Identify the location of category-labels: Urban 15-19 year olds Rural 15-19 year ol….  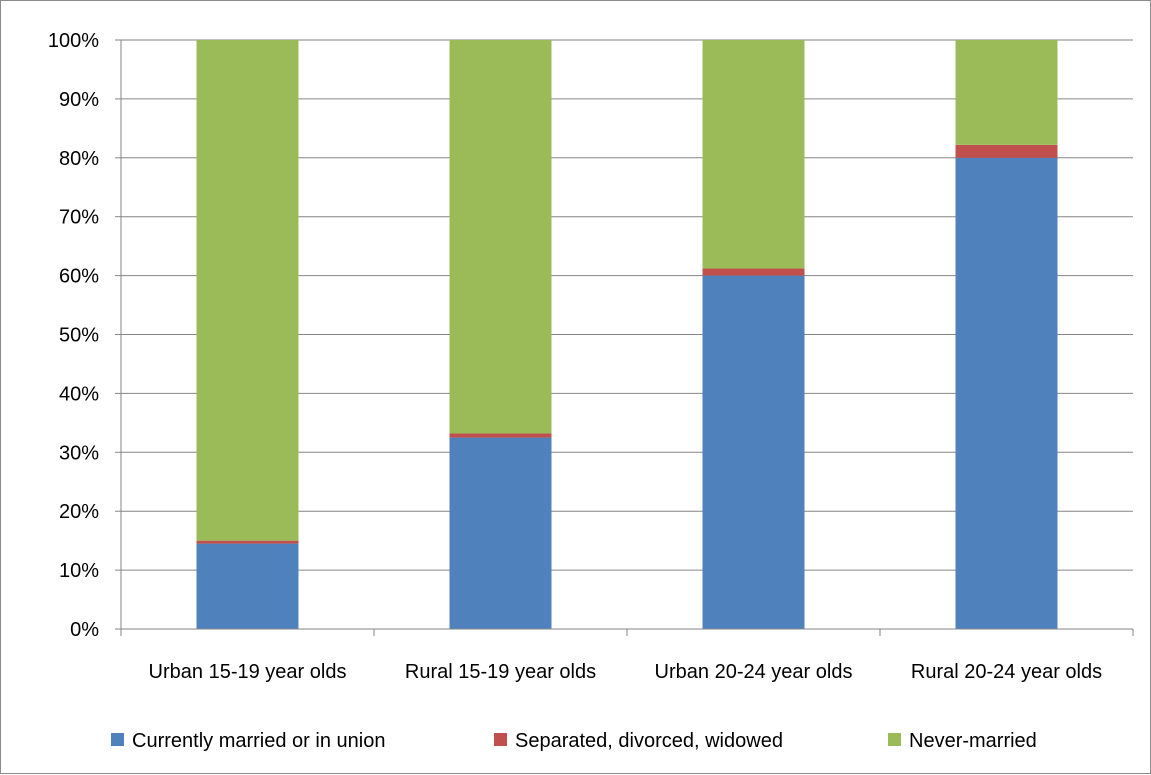
(626, 672).